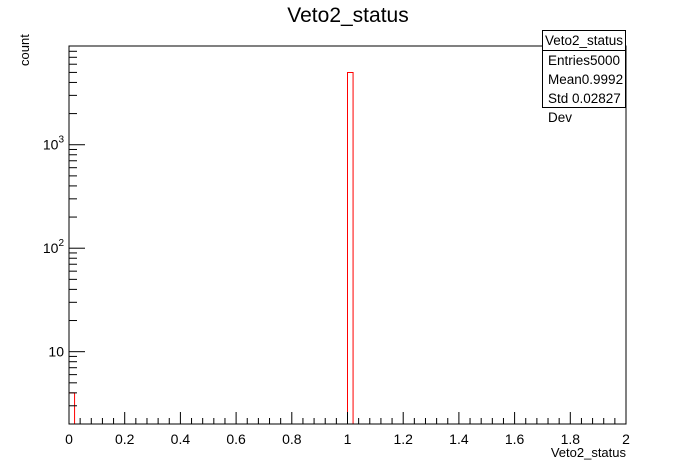  I want to click on stats-row-mean: Mean 0.9992, so click(584, 79).